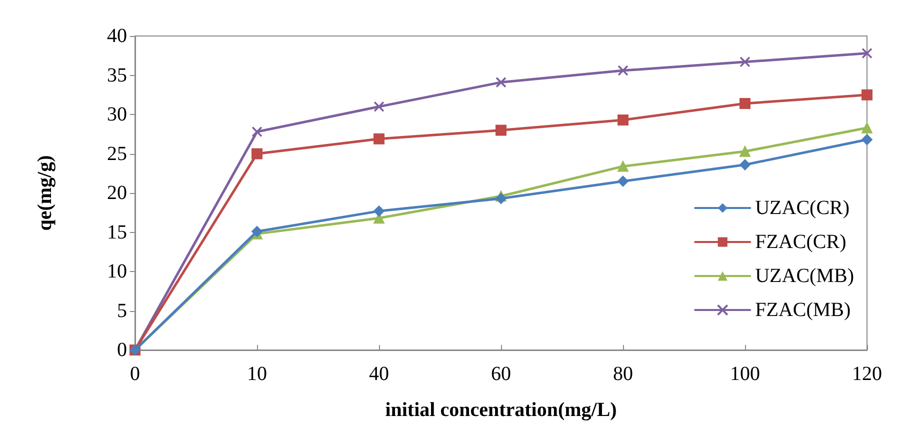 The width and height of the screenshot is (897, 441). I want to click on x-tick-label: 60, so click(501, 374).